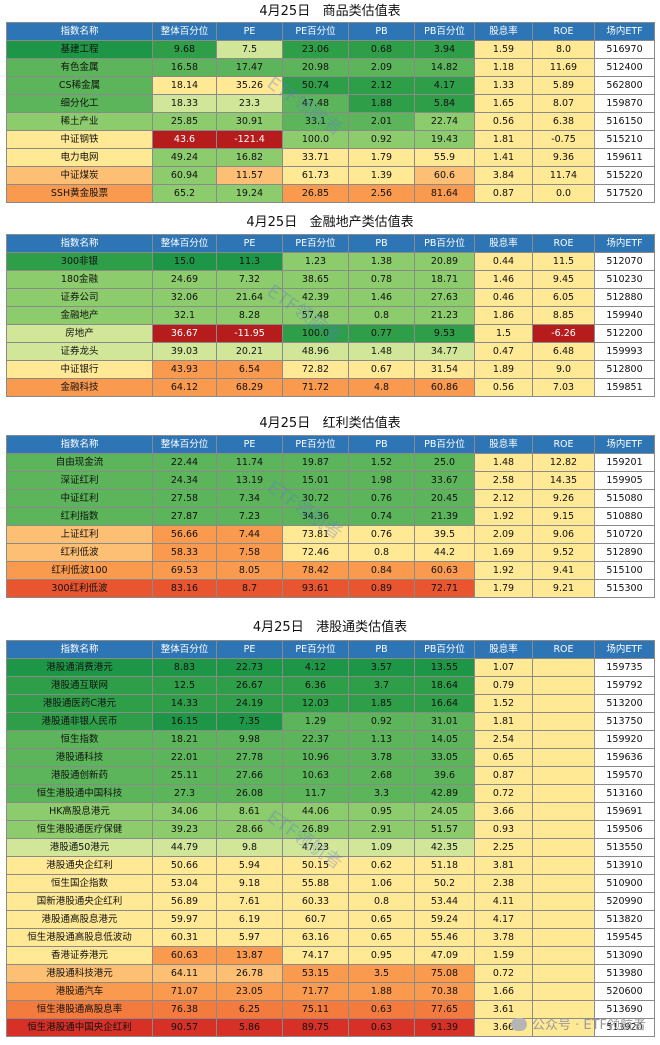  I want to click on value-cell: 22.01, so click(184, 757).